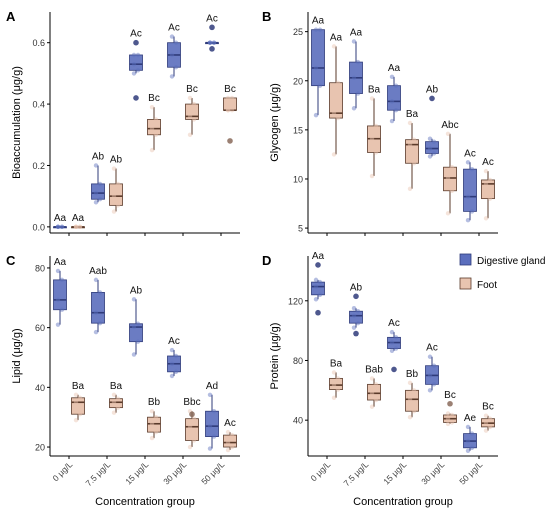 This screenshot has height=515, width=550. Describe the element at coordinates (502, 260) in the screenshot. I see `legend-item: Digestive gland` at that location.